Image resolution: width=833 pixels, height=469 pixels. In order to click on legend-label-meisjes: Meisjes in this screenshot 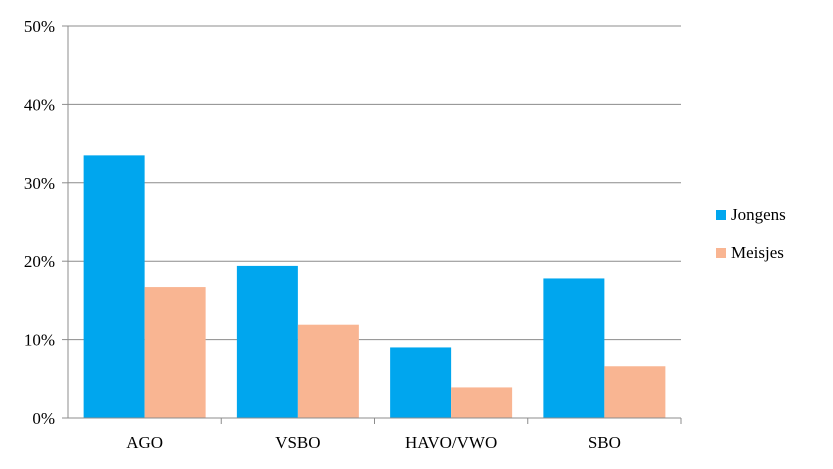, I will do `click(757, 252)`.